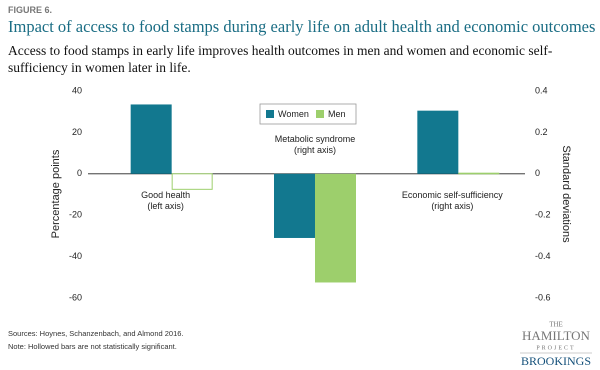 The image size is (600, 370). Describe the element at coordinates (556, 335) in the screenshot. I see `logo-hamilton: HAMILTON` at that location.